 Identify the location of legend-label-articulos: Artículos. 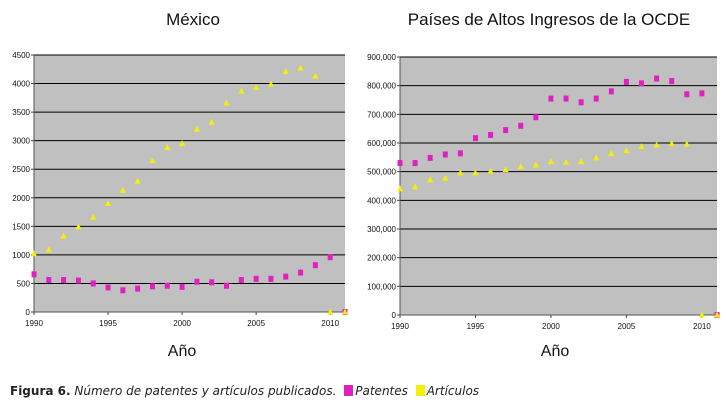
(453, 391).